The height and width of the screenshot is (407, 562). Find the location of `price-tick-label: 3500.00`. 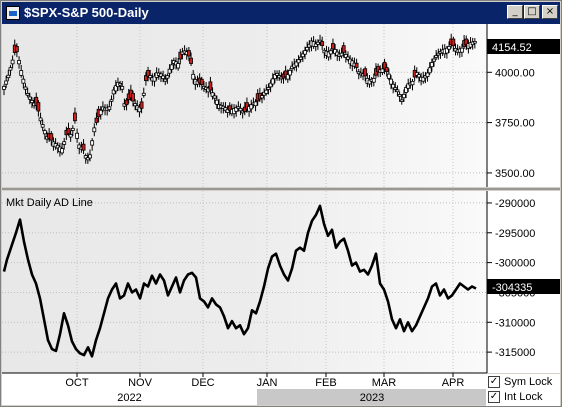

price-tick-label: 3500.00 is located at coordinates (515, 174).